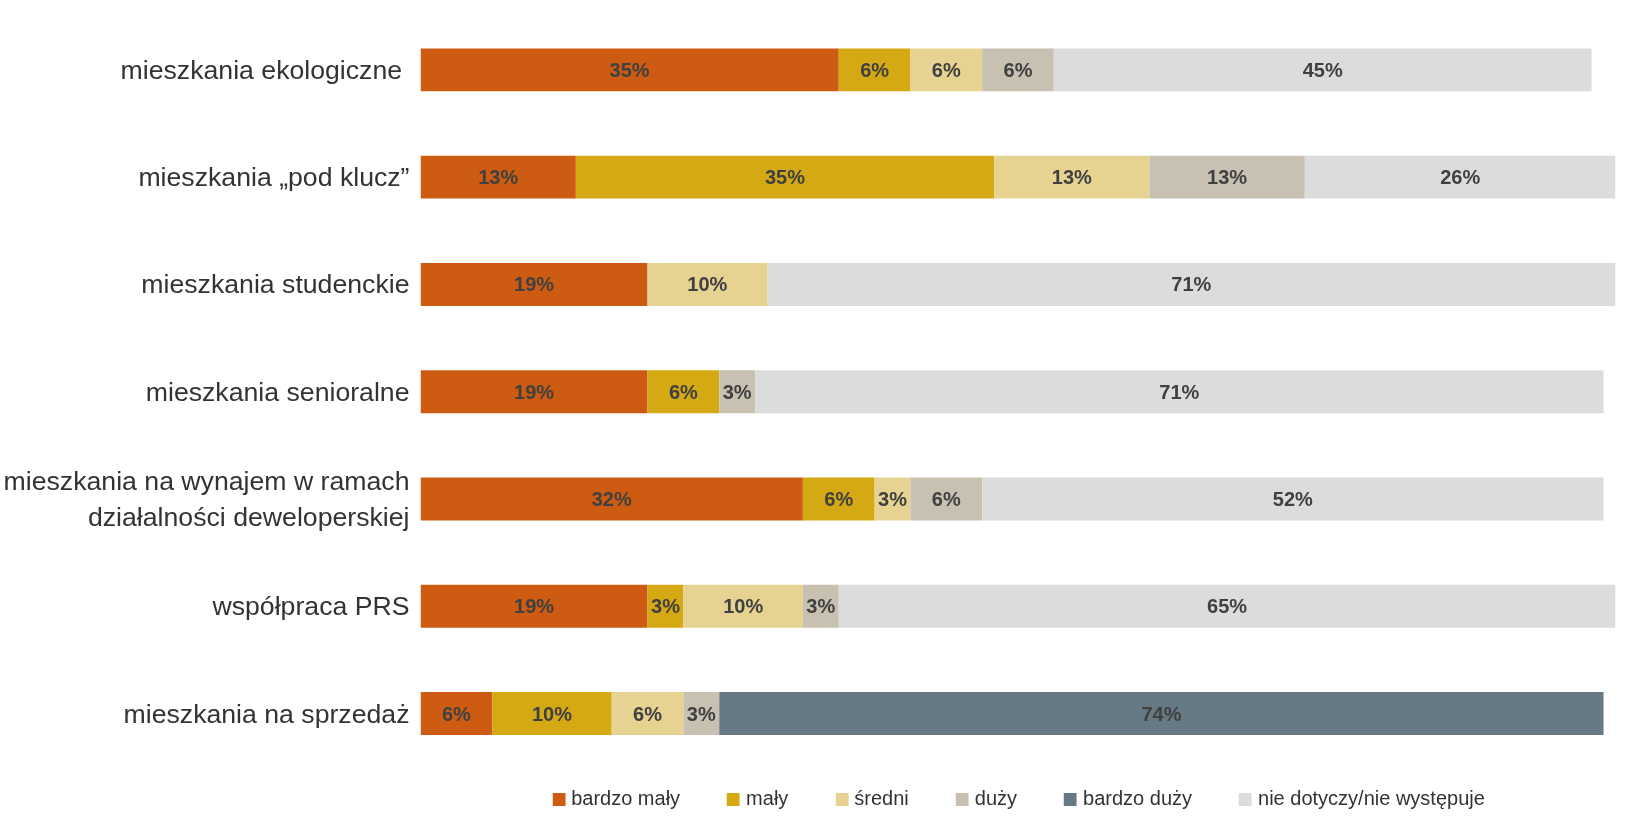 The height and width of the screenshot is (836, 1633). Describe the element at coordinates (1138, 798) in the screenshot. I see `legend-label: bardzo duży` at that location.